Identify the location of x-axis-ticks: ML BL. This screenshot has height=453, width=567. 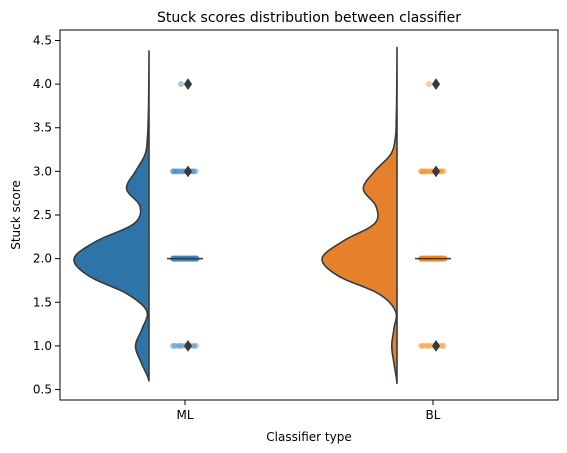
(308, 411).